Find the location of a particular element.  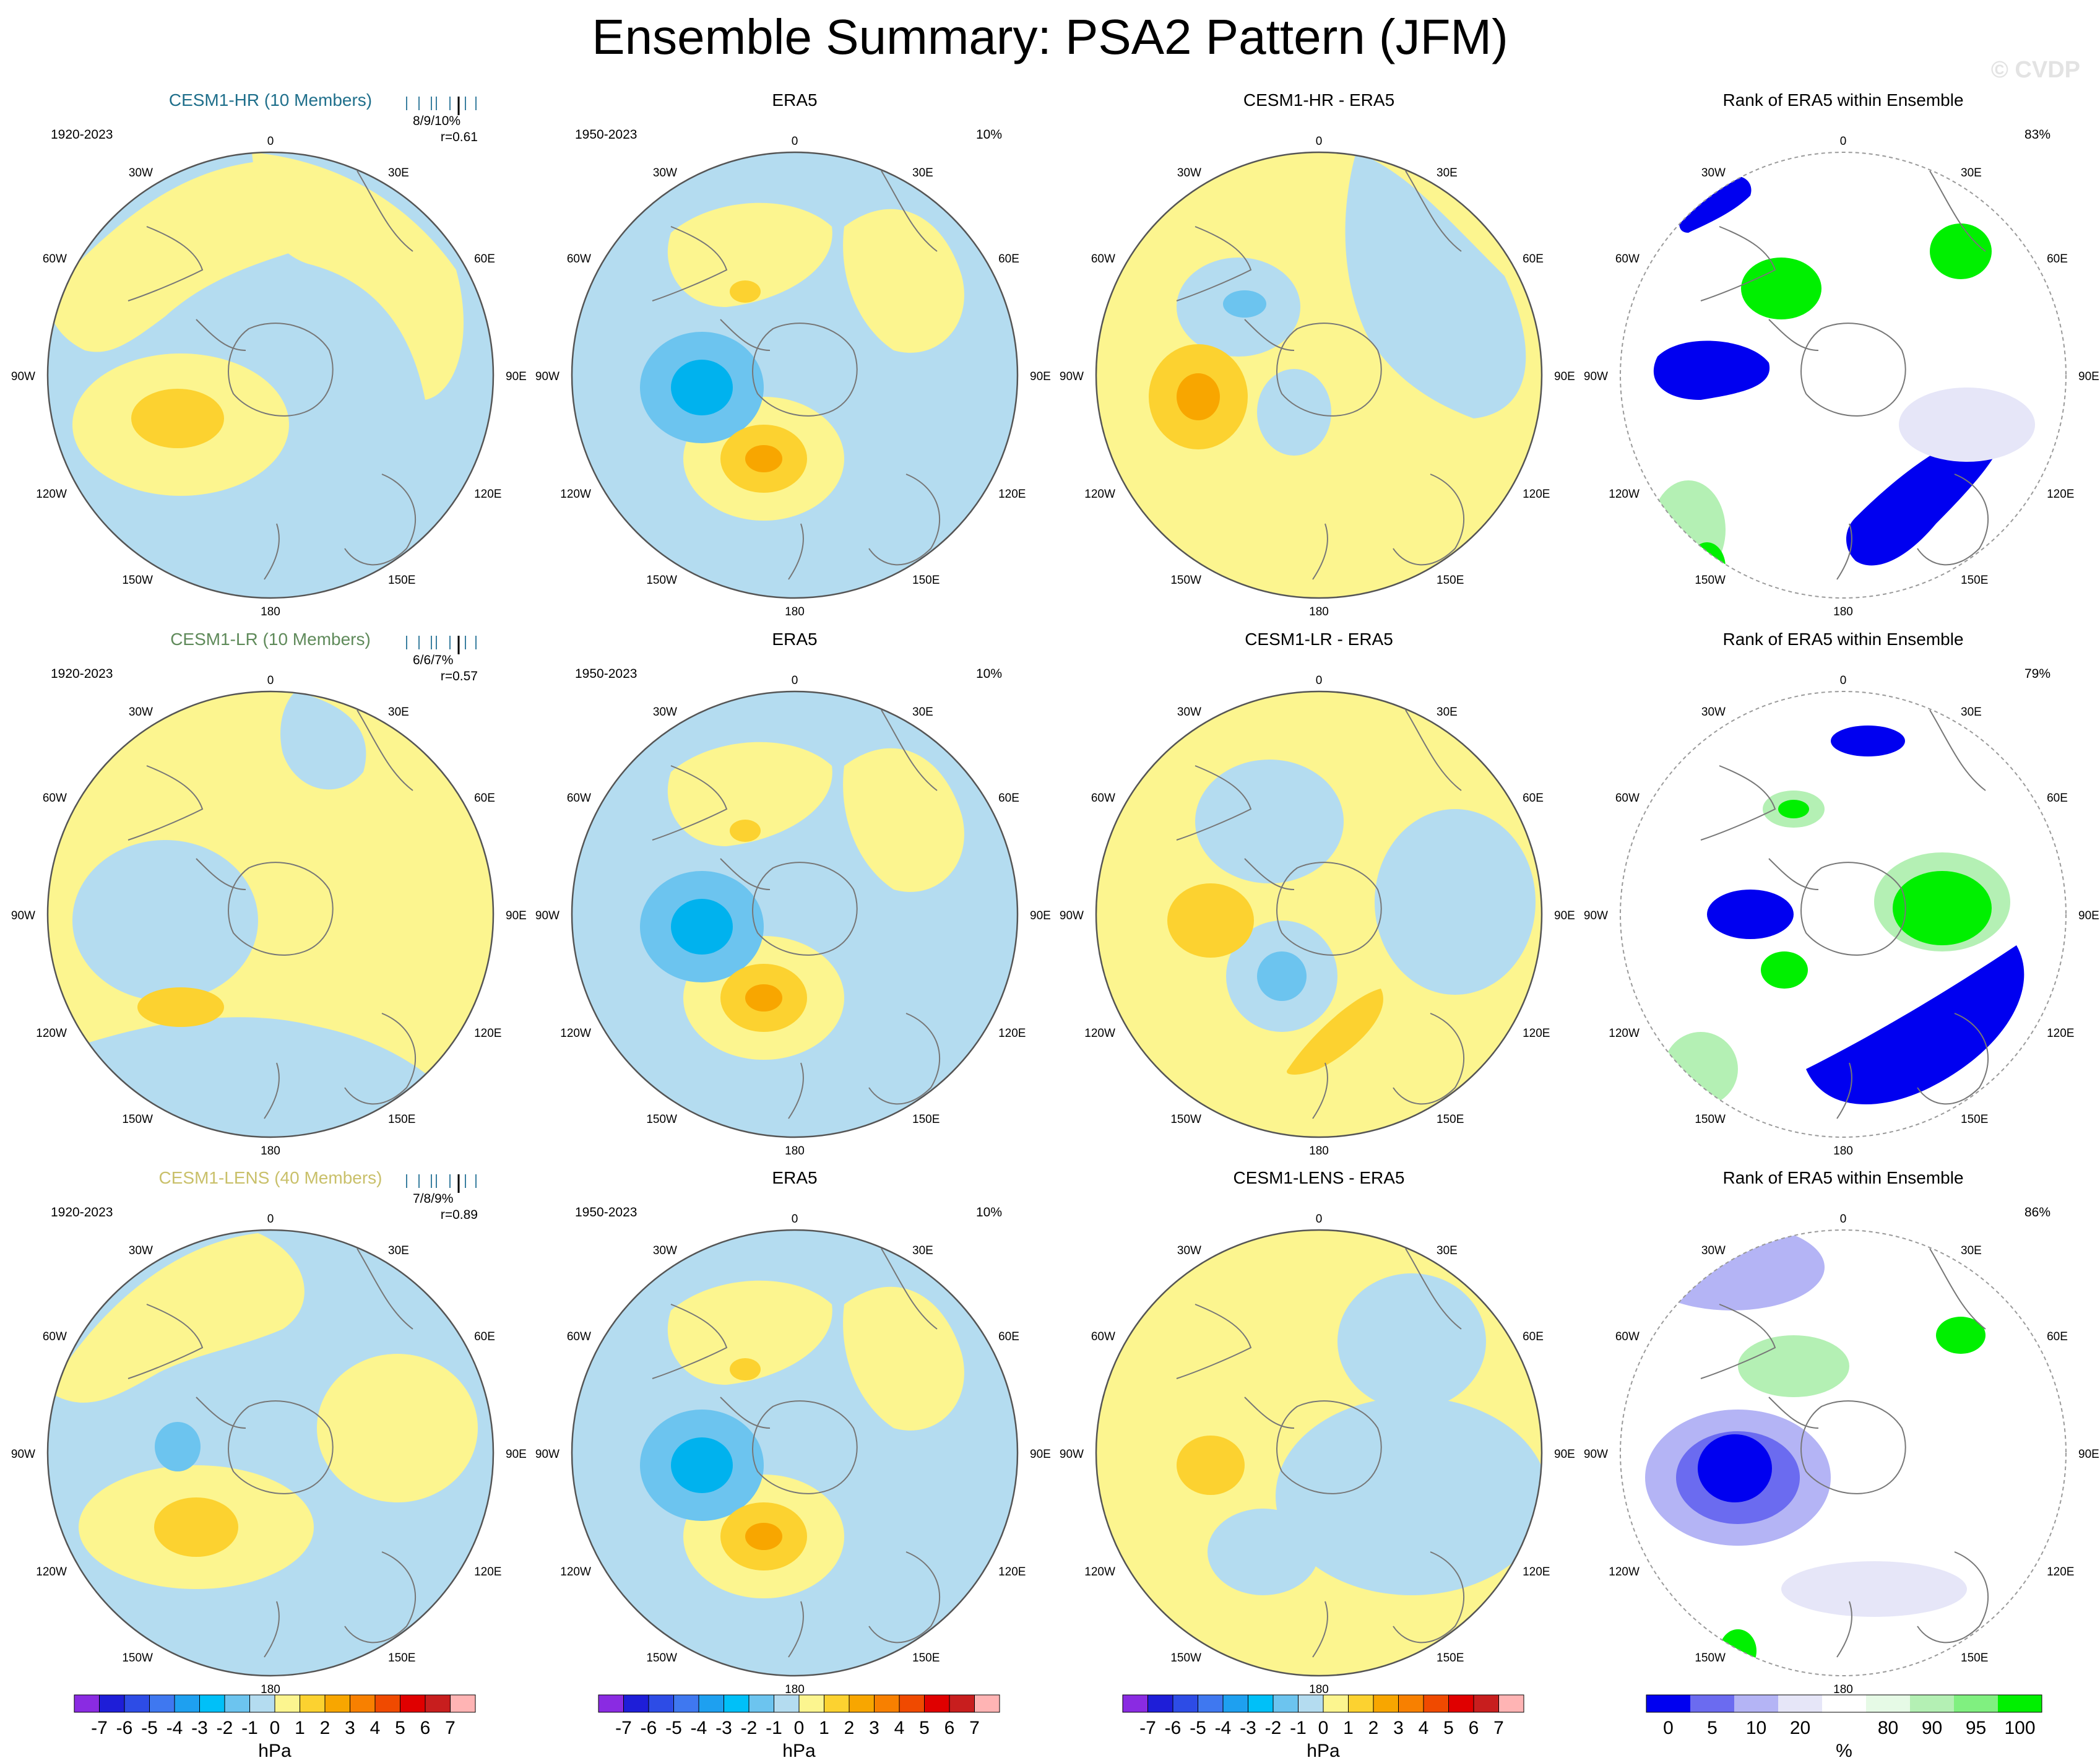

colorbar-tick-label: -5 is located at coordinates (149, 1728).